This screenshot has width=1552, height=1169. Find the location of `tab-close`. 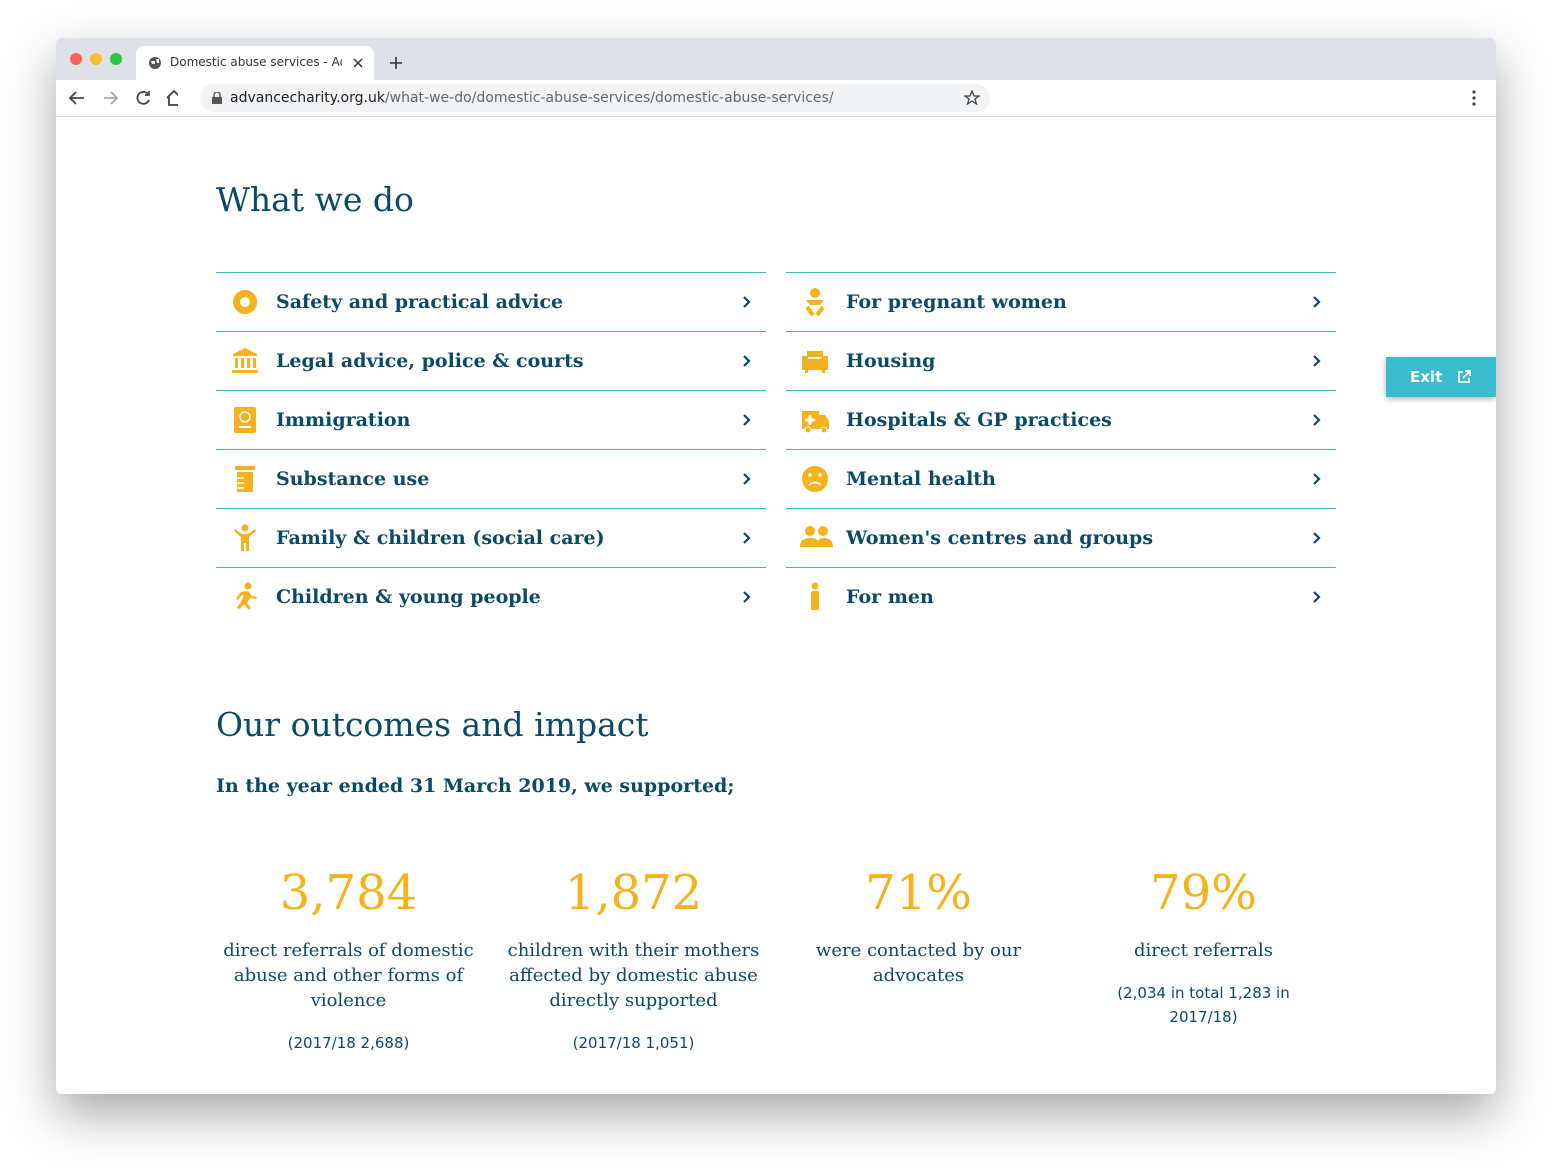

tab-close is located at coordinates (358, 63).